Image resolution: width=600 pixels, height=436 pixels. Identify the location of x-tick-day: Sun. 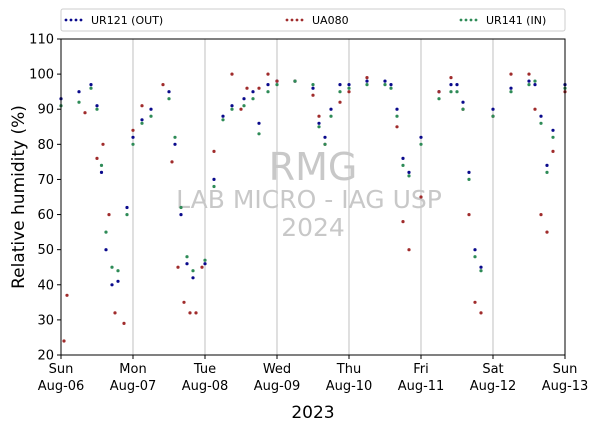
(565, 369).